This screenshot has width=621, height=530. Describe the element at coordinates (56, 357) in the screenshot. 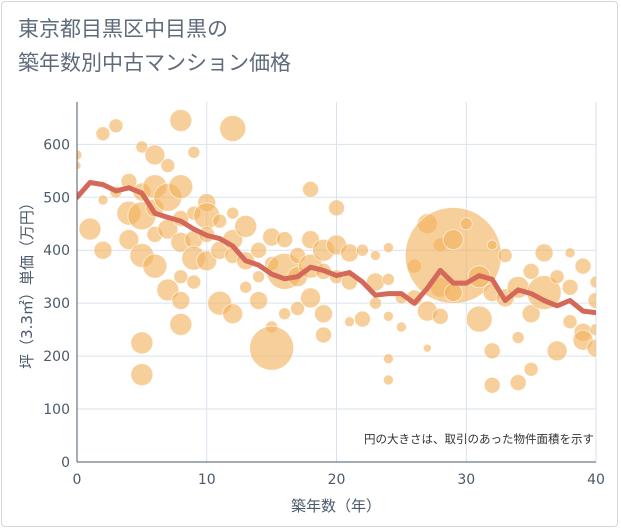

I see `y-tick-label: 200` at that location.